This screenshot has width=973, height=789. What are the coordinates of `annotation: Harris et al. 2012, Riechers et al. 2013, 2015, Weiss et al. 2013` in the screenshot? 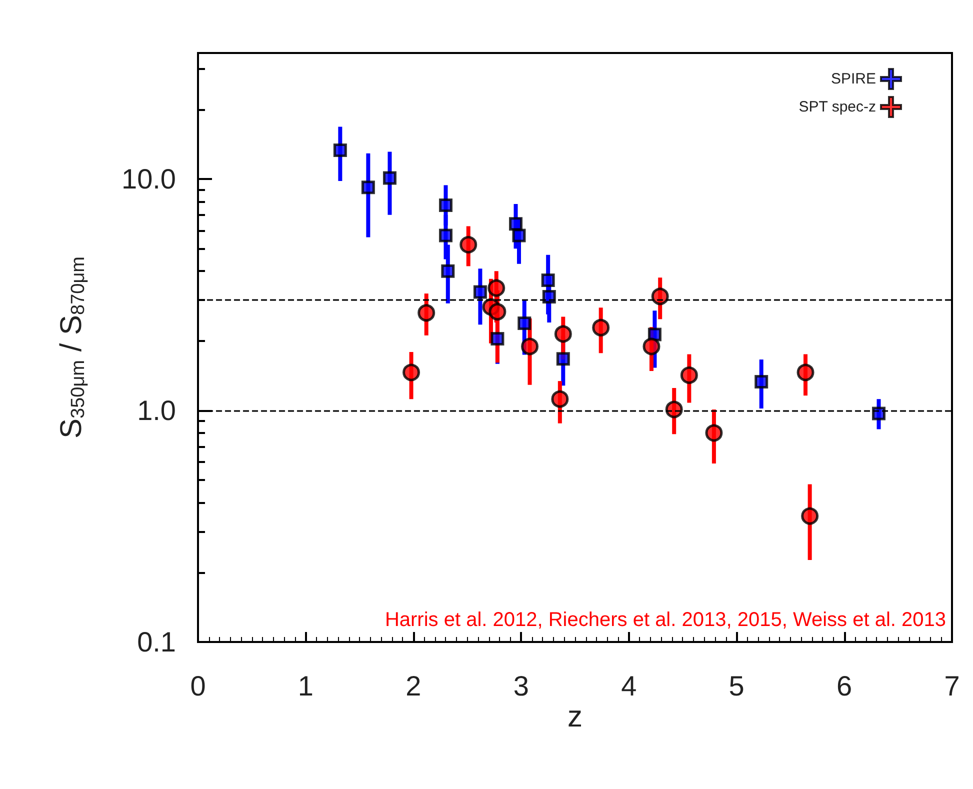 It's located at (665, 620).